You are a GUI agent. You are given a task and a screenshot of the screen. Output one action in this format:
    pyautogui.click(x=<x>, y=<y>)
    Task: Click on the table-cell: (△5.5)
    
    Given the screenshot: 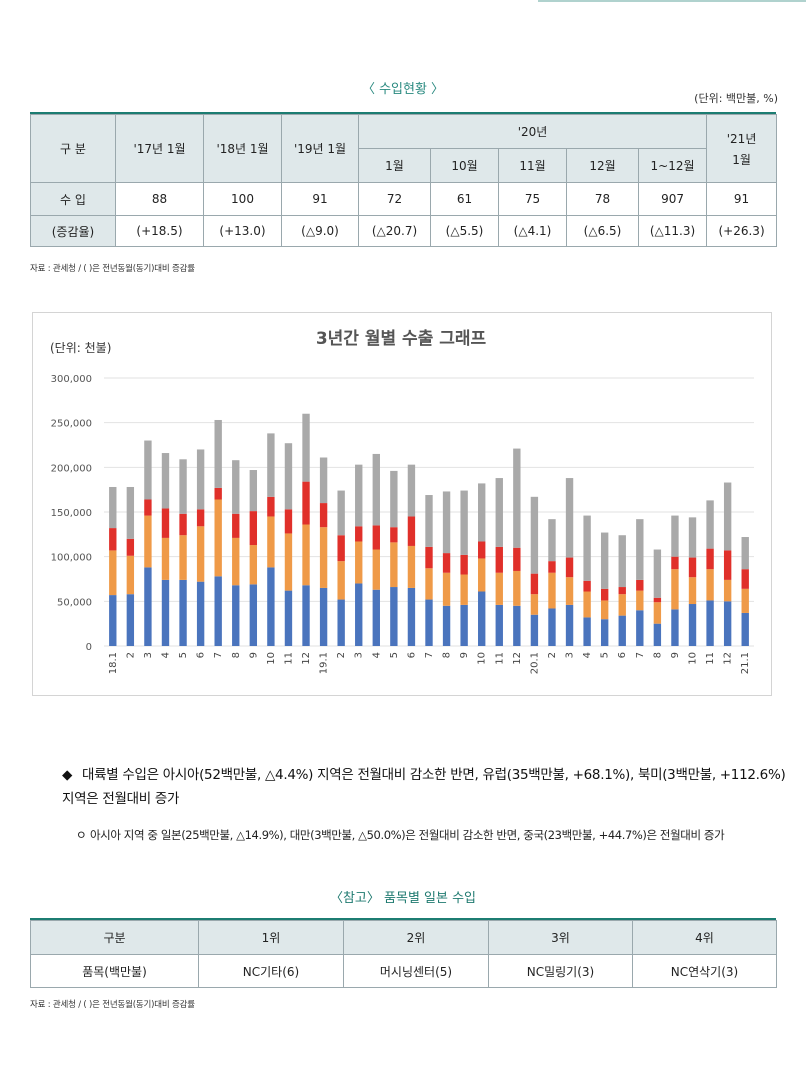 What is the action you would take?
    pyautogui.click(x=464, y=231)
    